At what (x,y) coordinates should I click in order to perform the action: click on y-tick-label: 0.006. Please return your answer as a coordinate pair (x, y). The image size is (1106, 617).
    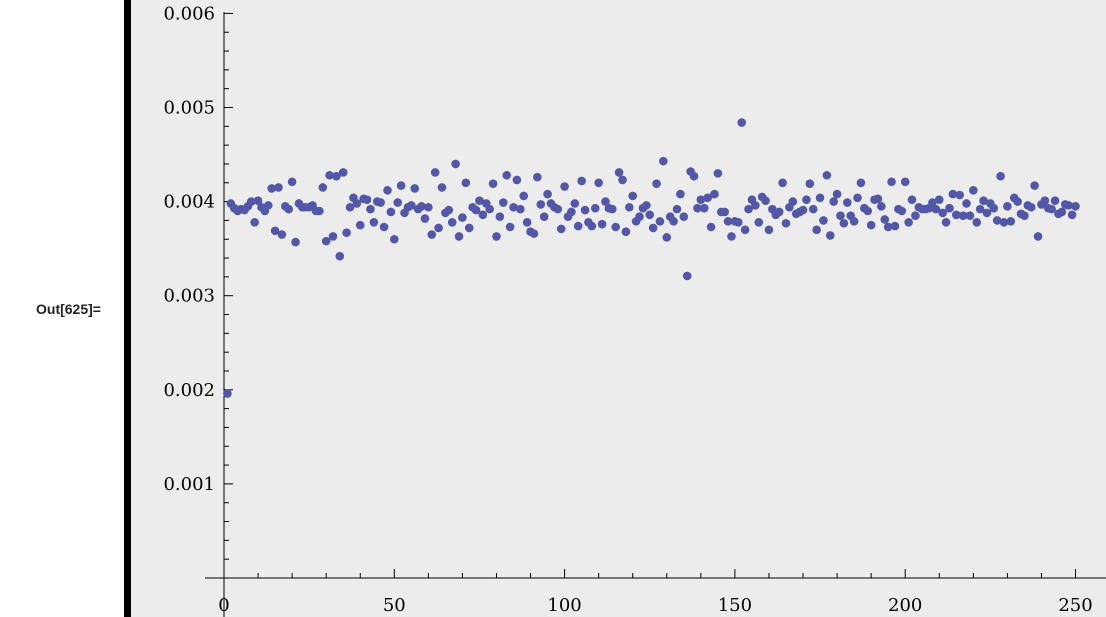
    Looking at the image, I should click on (189, 13).